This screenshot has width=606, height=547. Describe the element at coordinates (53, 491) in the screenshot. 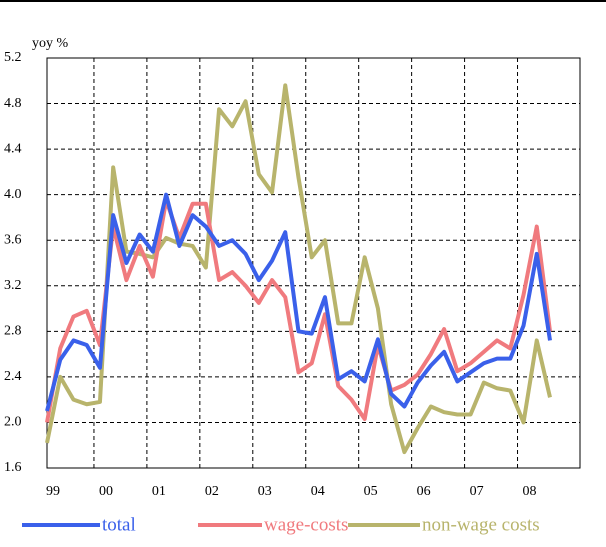

I see `x-tick-label: 99` at that location.